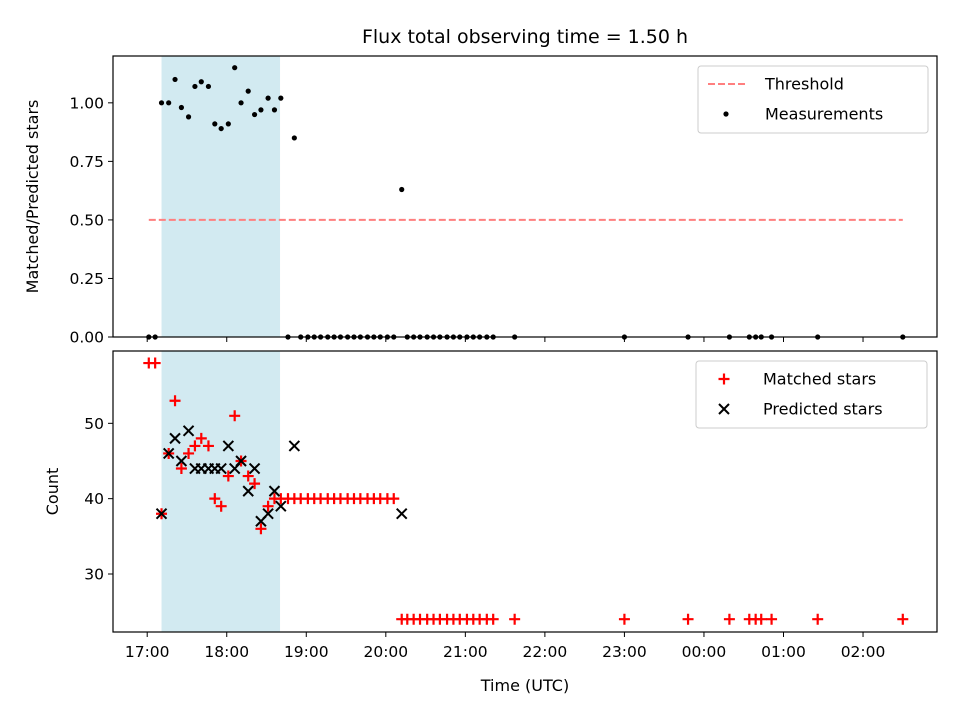 The height and width of the screenshot is (720, 960). I want to click on y-tick-label: 0.00, so click(86, 338).